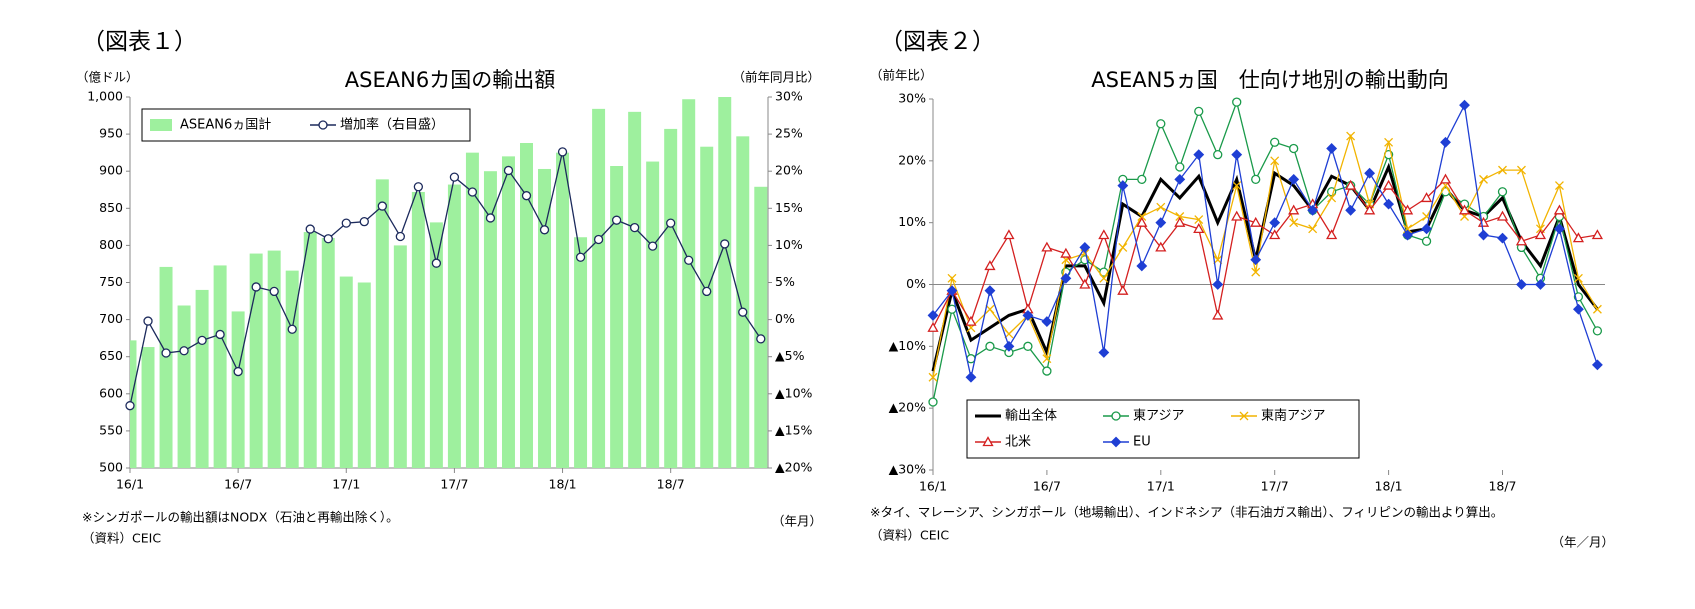 The height and width of the screenshot is (609, 1695). What do you see at coordinates (912, 221) in the screenshot?
I see `y-tick-label: 10%` at bounding box center [912, 221].